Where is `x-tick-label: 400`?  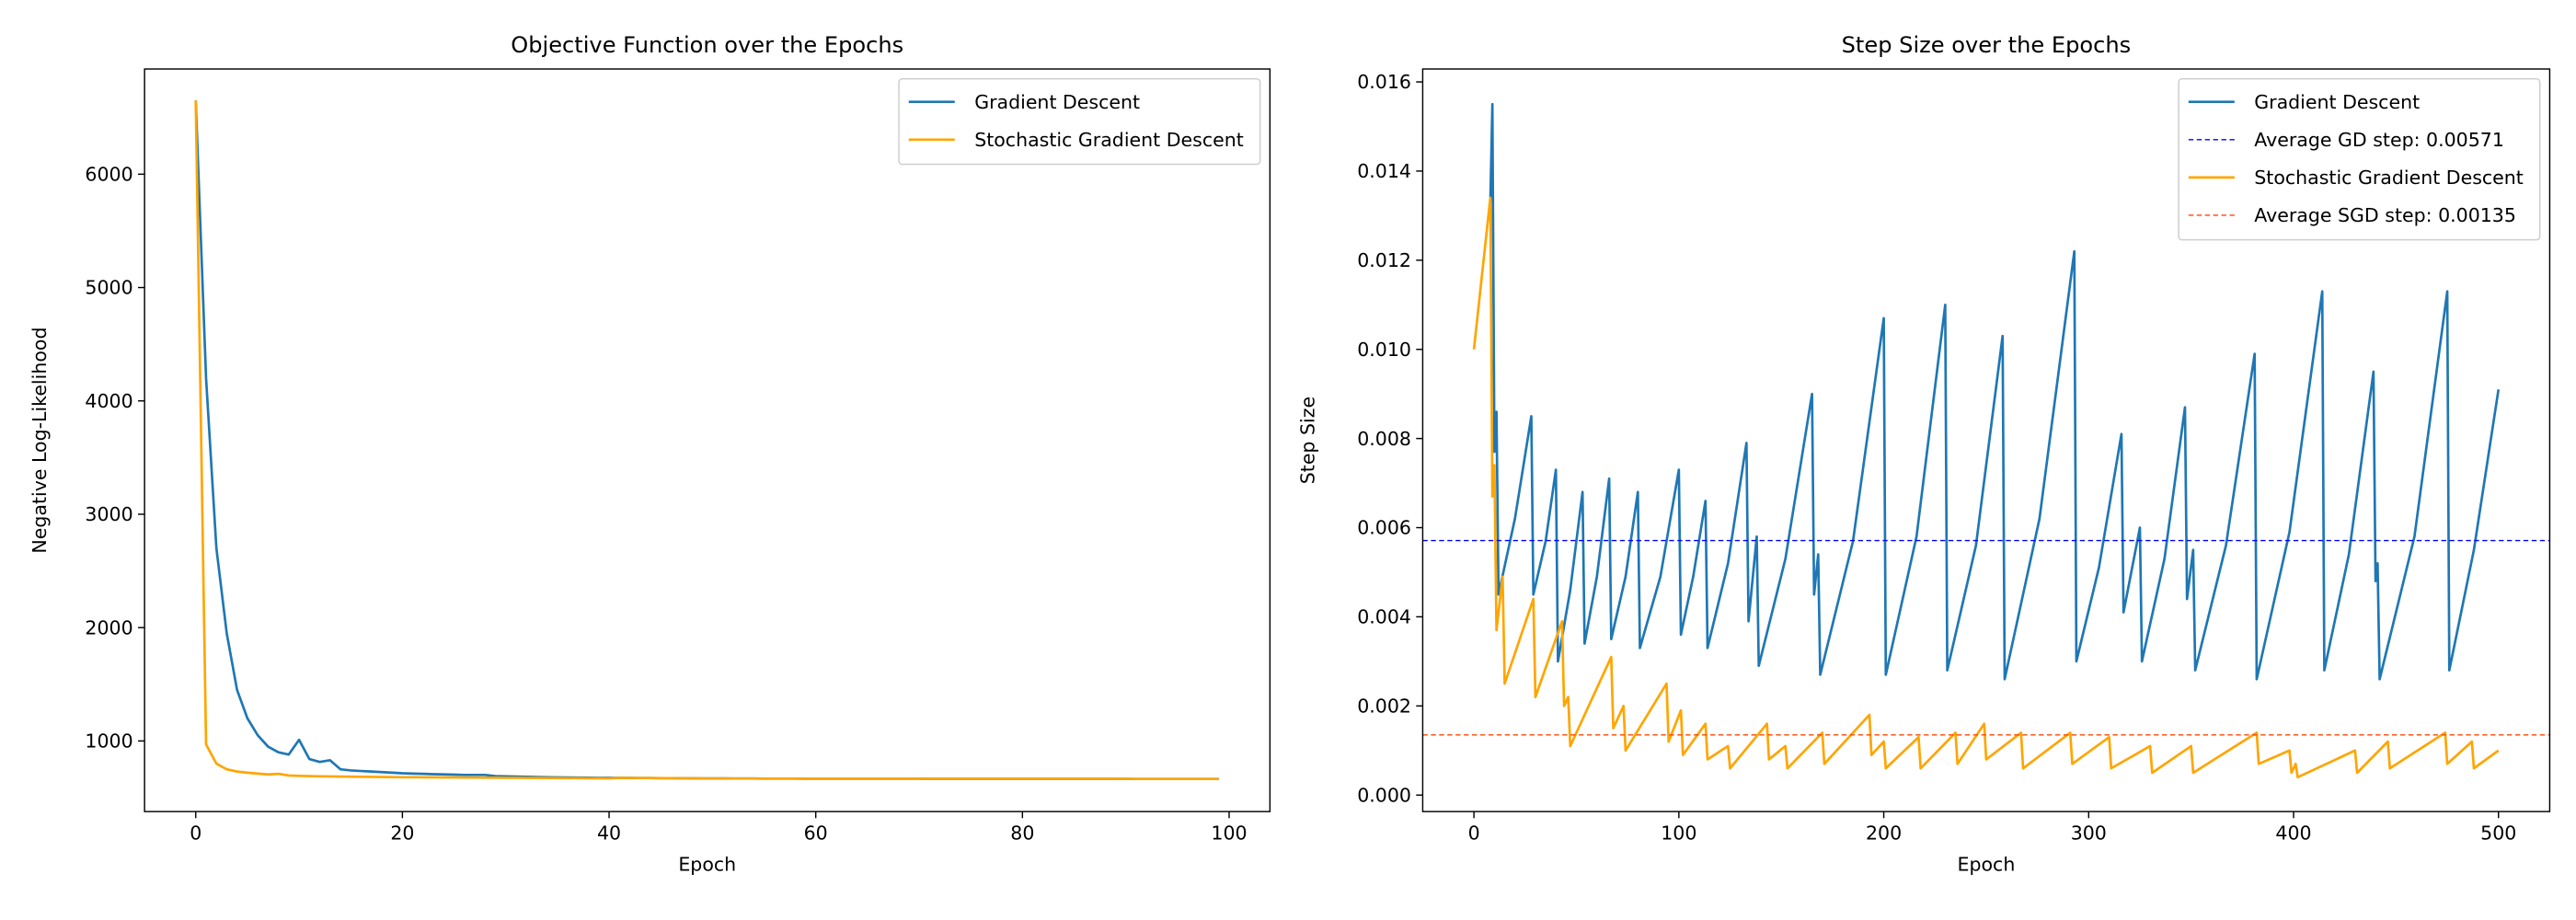
x-tick-label: 400 is located at coordinates (2293, 833).